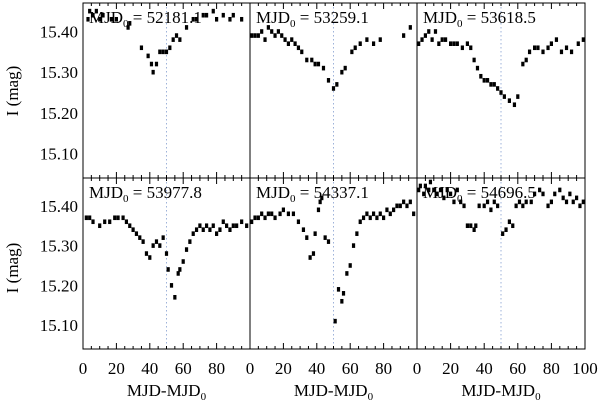  Describe the element at coordinates (59, 246) in the screenshot. I see `y-tick-label: 15.30` at that location.